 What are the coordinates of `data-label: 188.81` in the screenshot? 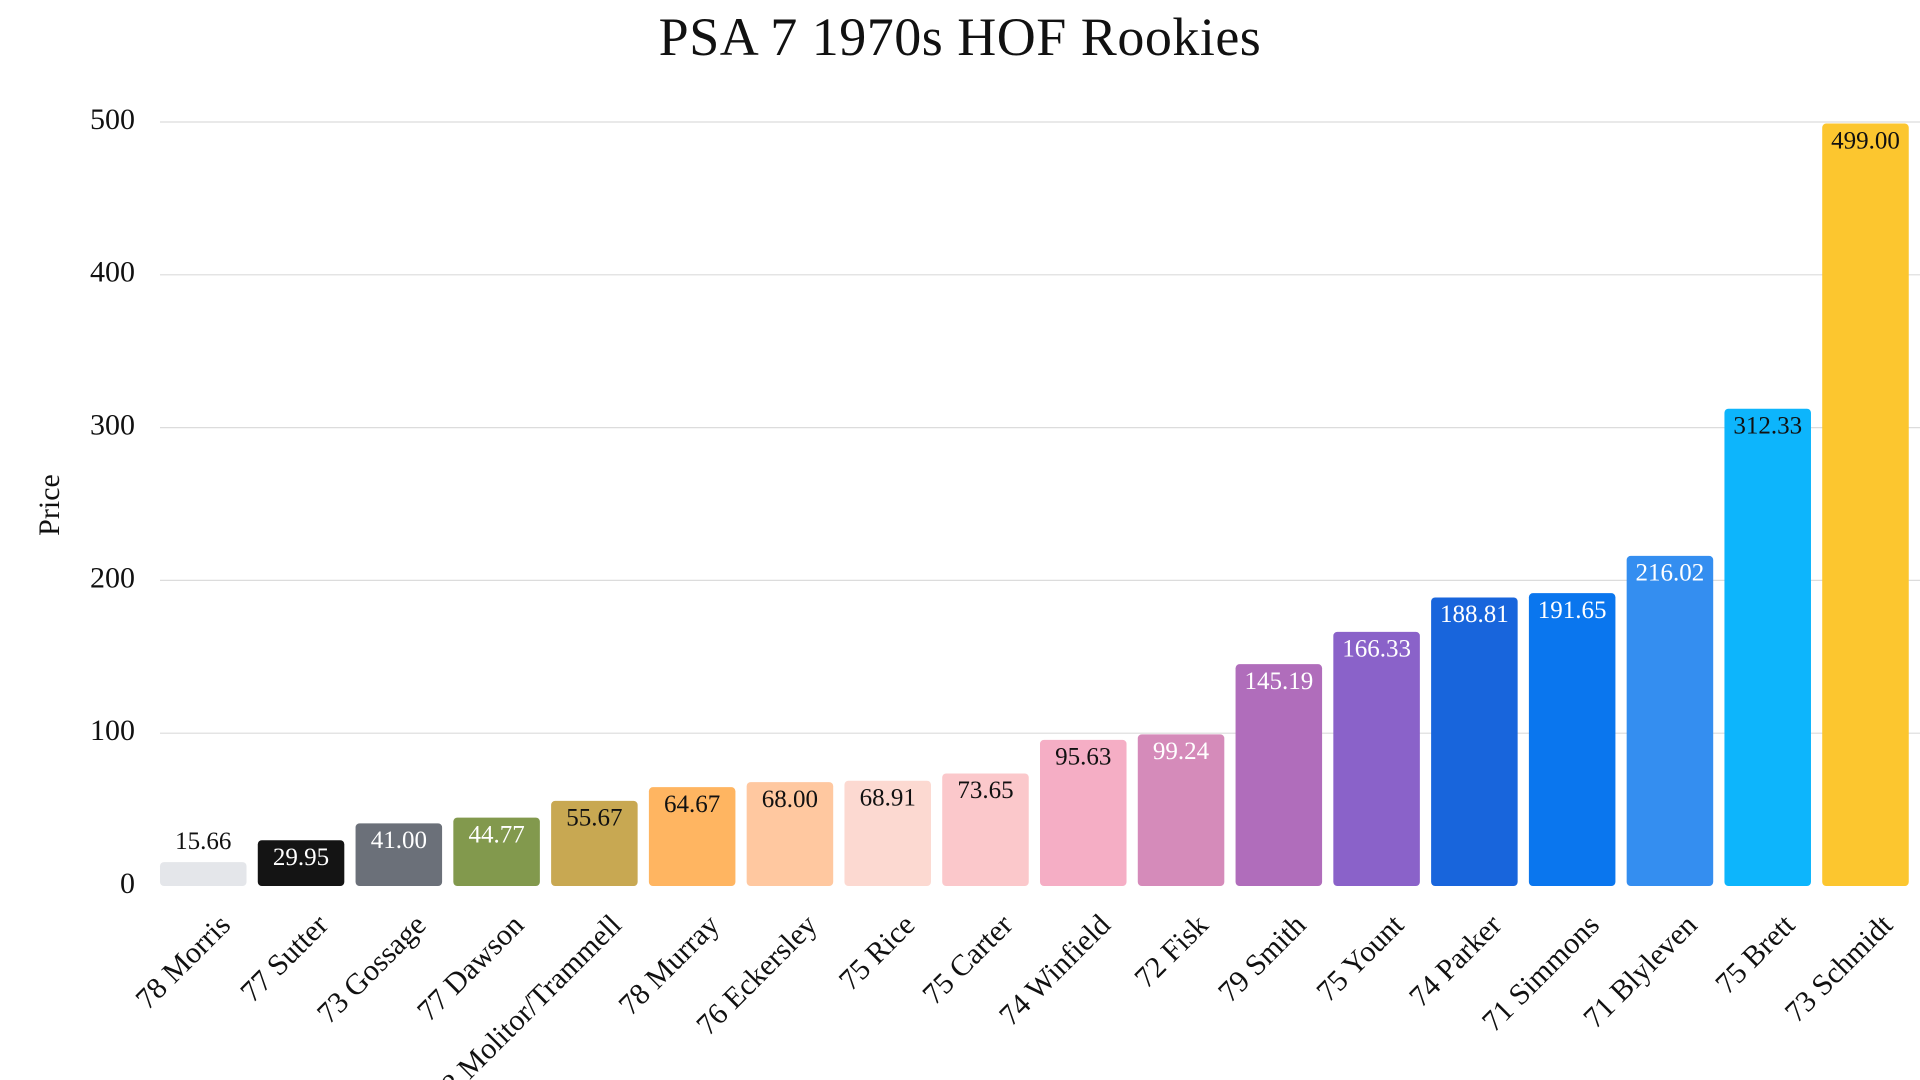 It's located at (1474, 614).